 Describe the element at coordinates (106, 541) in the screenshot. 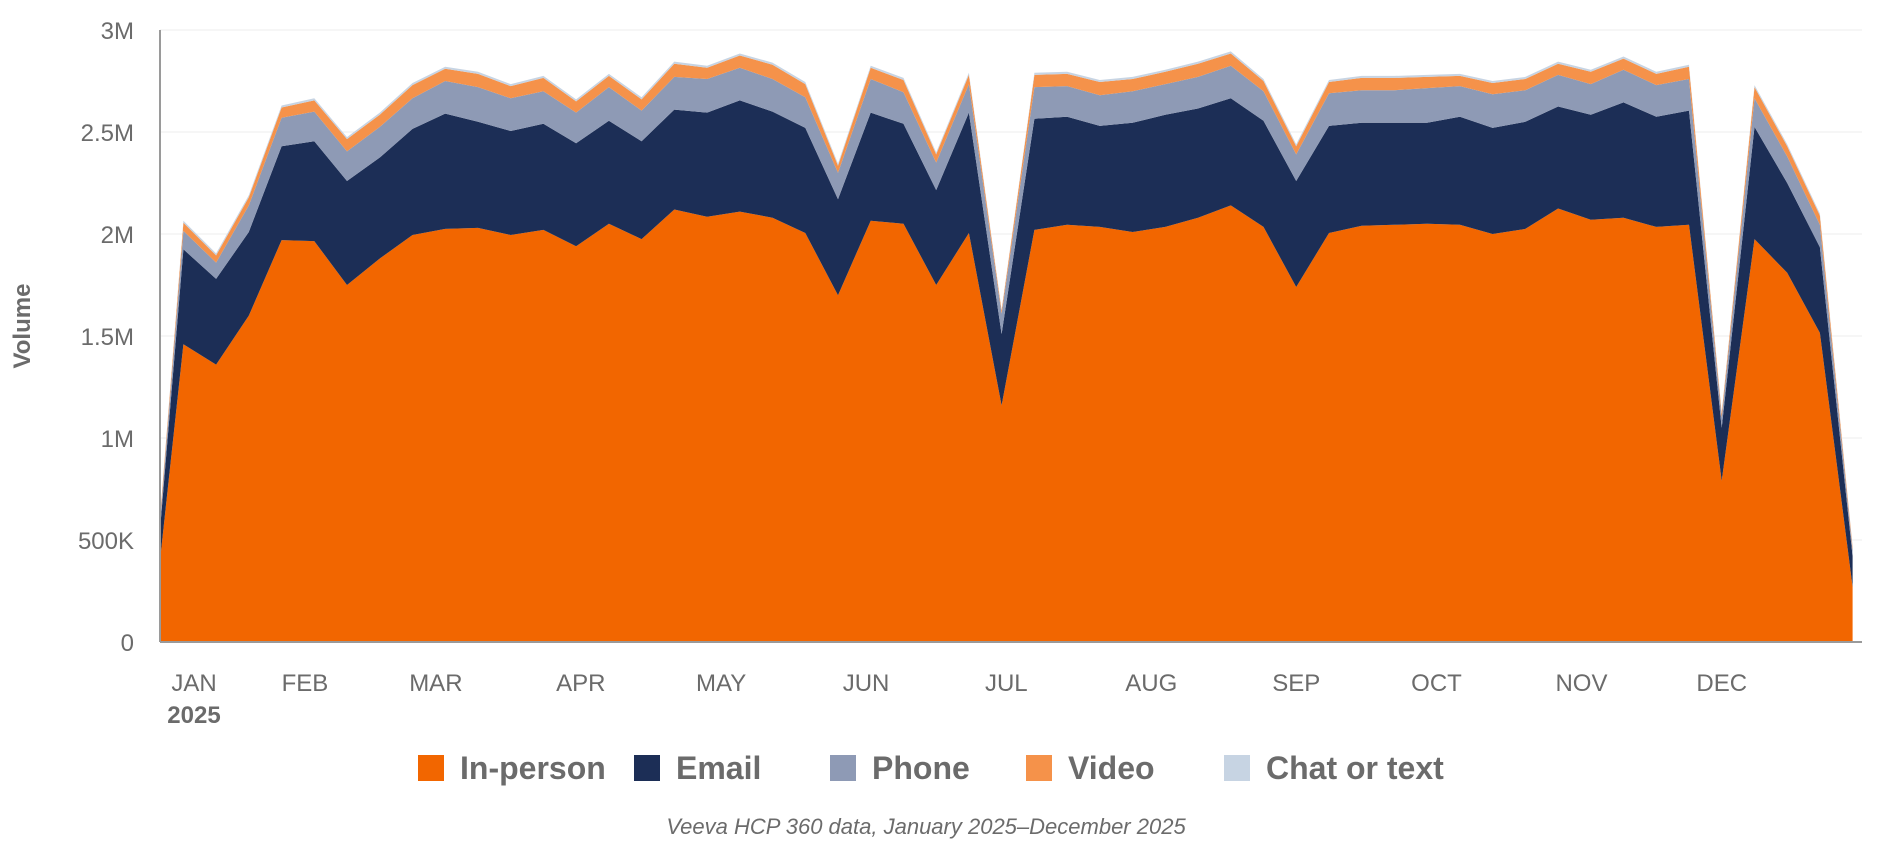

I see `y-tick-label: 500K` at that location.